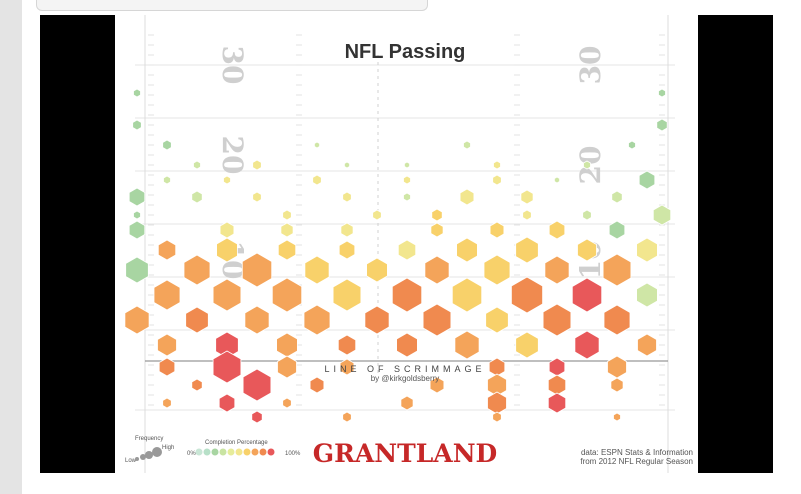 Image resolution: width=801 pixels, height=494 pixels. Describe the element at coordinates (405, 453) in the screenshot. I see `grantland-logo: GRANTLAND` at that location.